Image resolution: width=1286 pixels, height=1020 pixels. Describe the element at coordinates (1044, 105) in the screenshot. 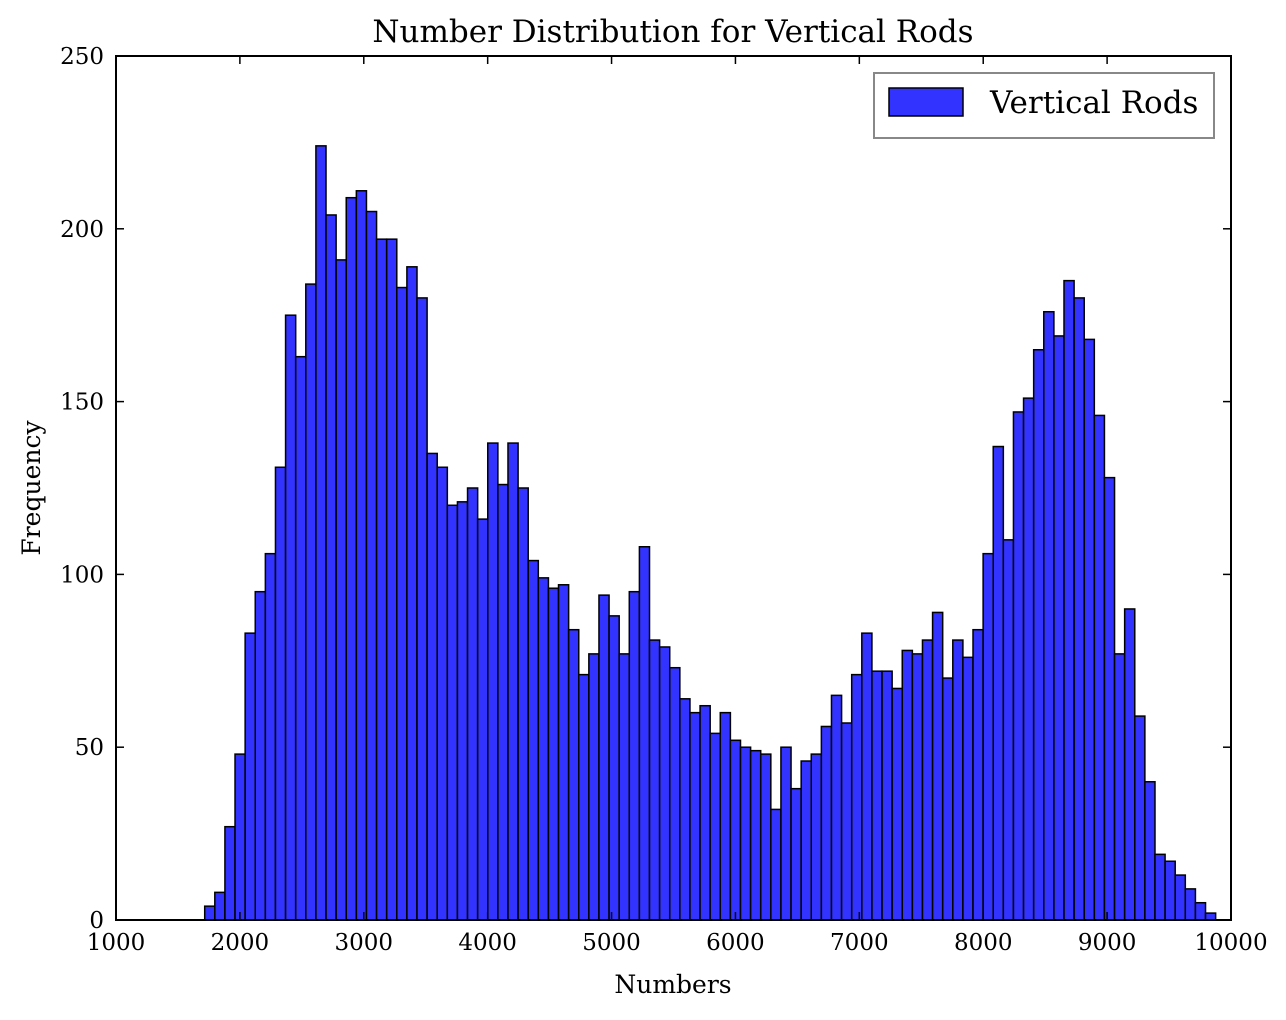

I see `legend-box` at that location.